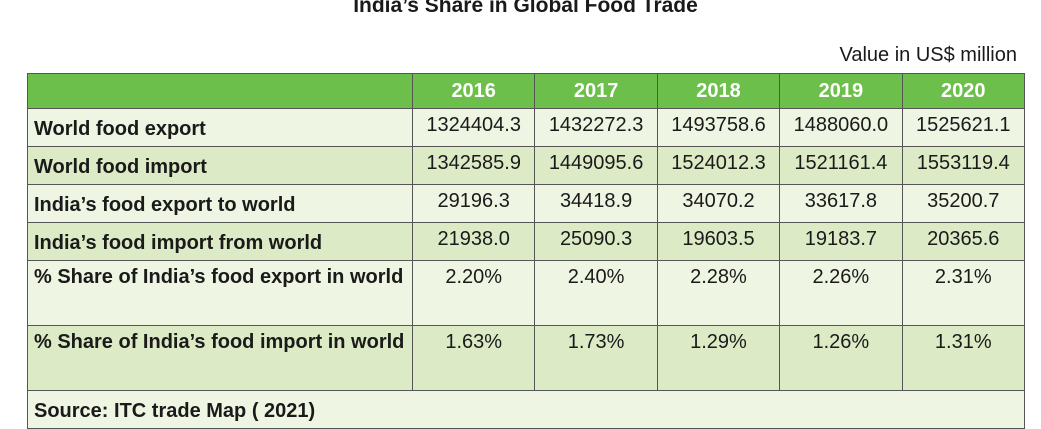  Describe the element at coordinates (473, 127) in the screenshot. I see `cell-value: 1324404.3` at that location.